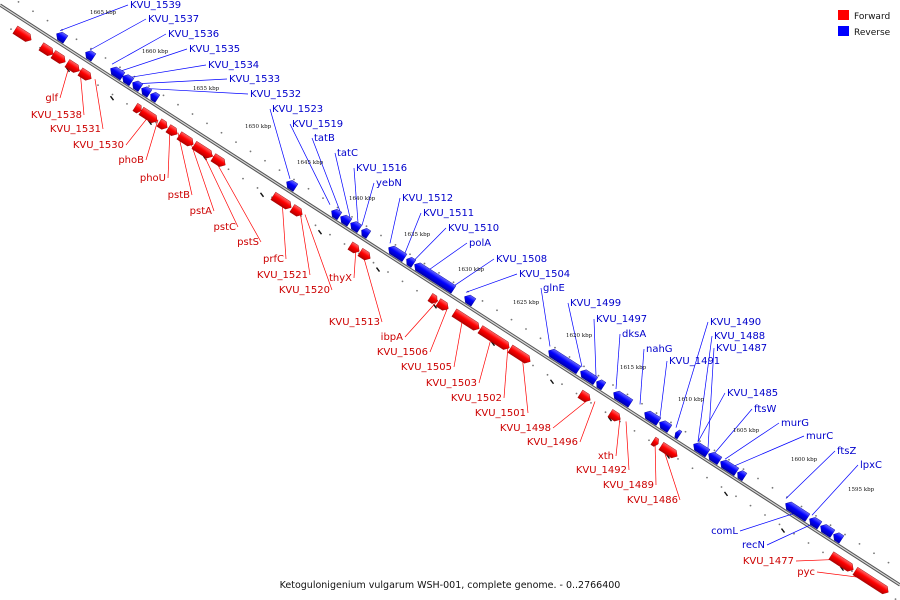  I want to click on forward-gene-label: pstC, so click(225, 227).